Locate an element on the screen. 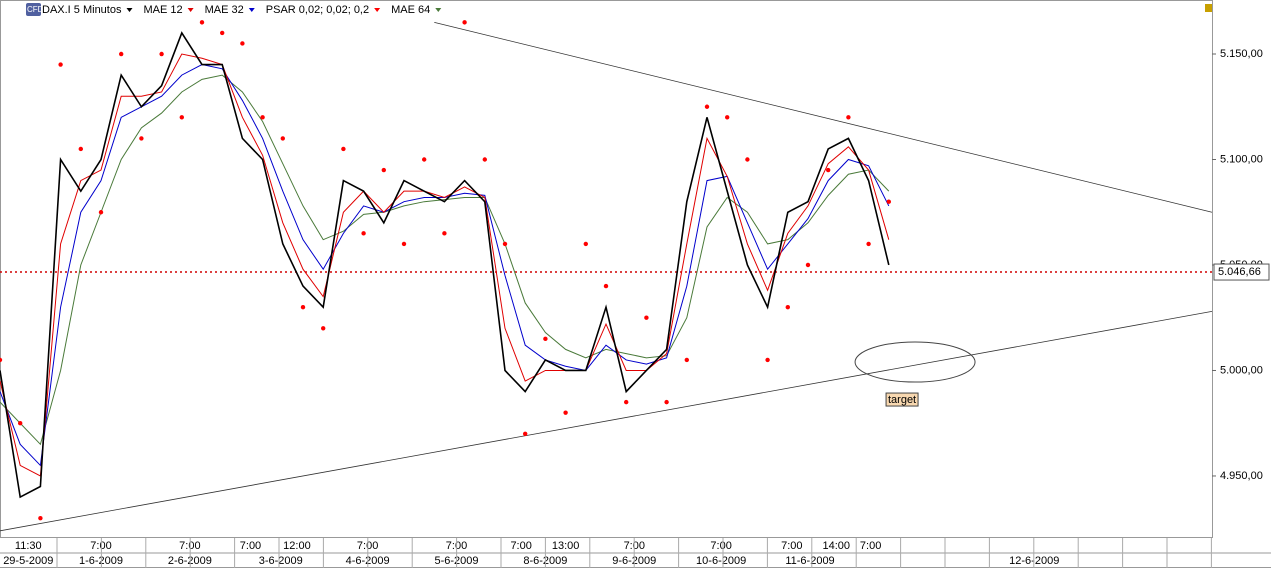 The width and height of the screenshot is (1271, 568). y-tick-label: 5.000,00 is located at coordinates (1241, 370).